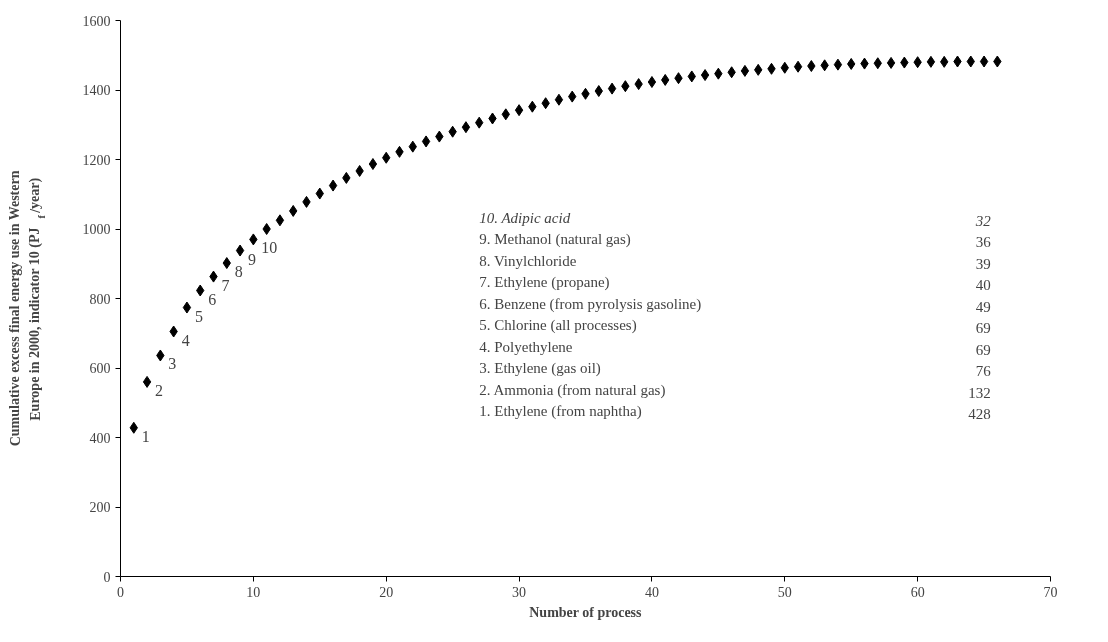  What do you see at coordinates (519, 592) in the screenshot?
I see `x-tick-label: 30` at bounding box center [519, 592].